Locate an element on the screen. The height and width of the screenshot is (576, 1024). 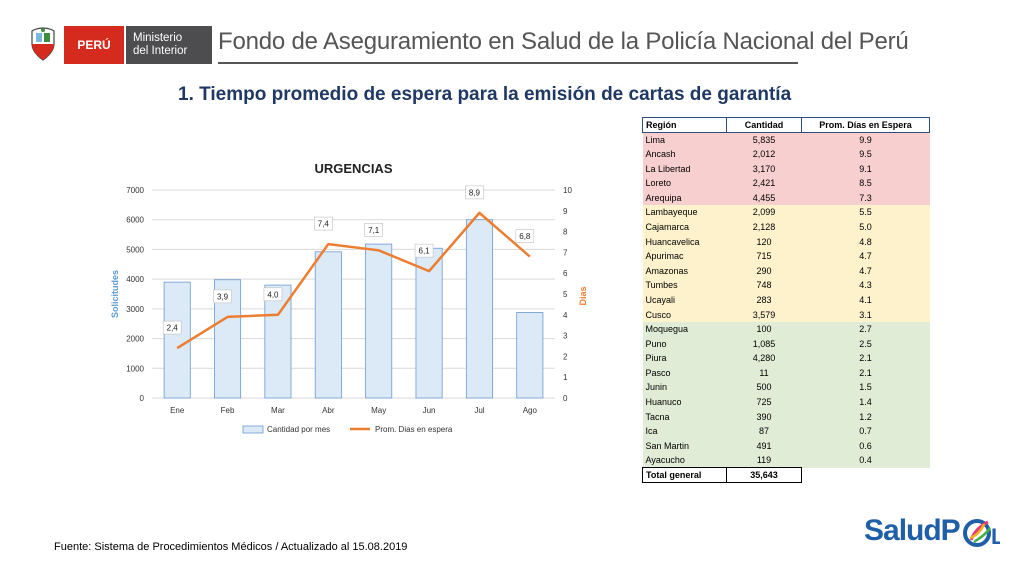
cell-region: San Martin is located at coordinates (684, 446).